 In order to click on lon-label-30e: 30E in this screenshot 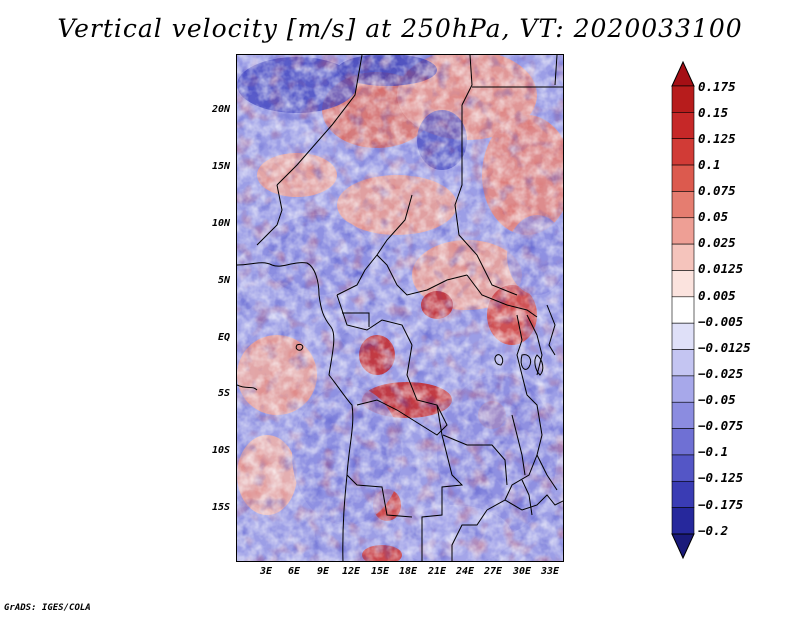, I will do `click(522, 571)`.